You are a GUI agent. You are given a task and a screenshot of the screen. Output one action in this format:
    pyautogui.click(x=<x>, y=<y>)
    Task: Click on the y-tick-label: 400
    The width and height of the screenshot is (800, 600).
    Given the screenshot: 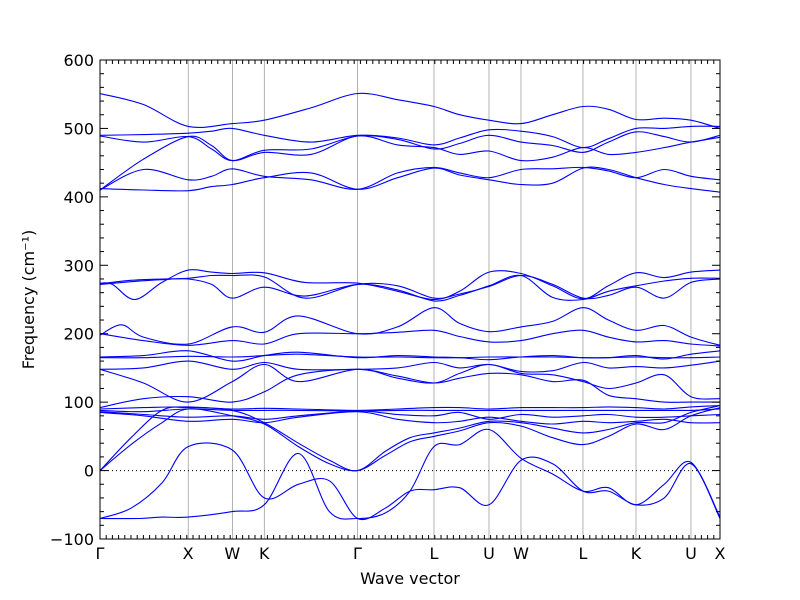 What is the action you would take?
    pyautogui.click(x=78, y=197)
    